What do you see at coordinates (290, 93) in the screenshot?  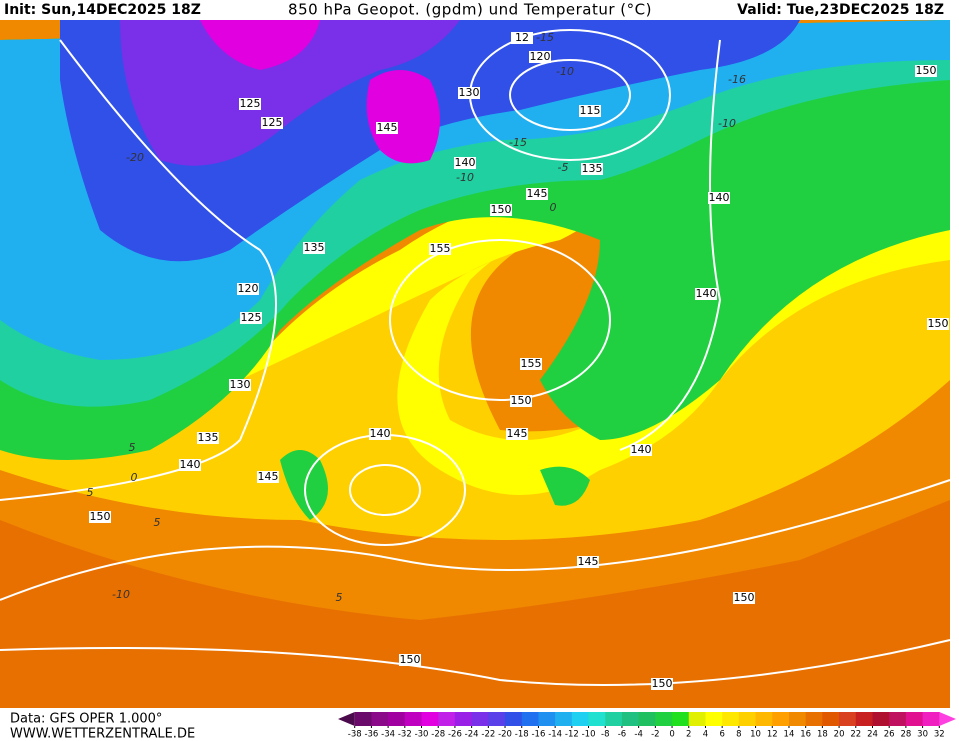 I see `violet-area` at bounding box center [290, 93].